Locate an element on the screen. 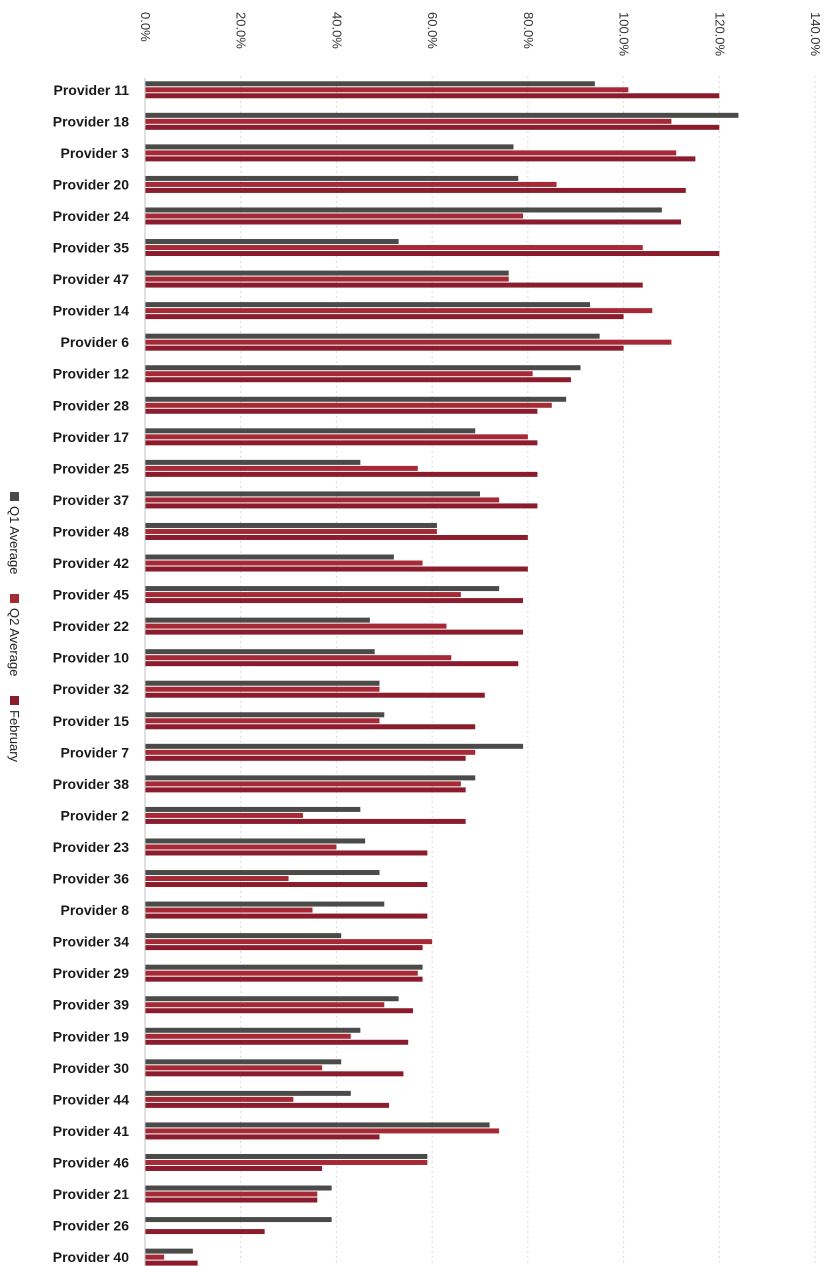  category-label: Provider 15 is located at coordinates (91, 721).